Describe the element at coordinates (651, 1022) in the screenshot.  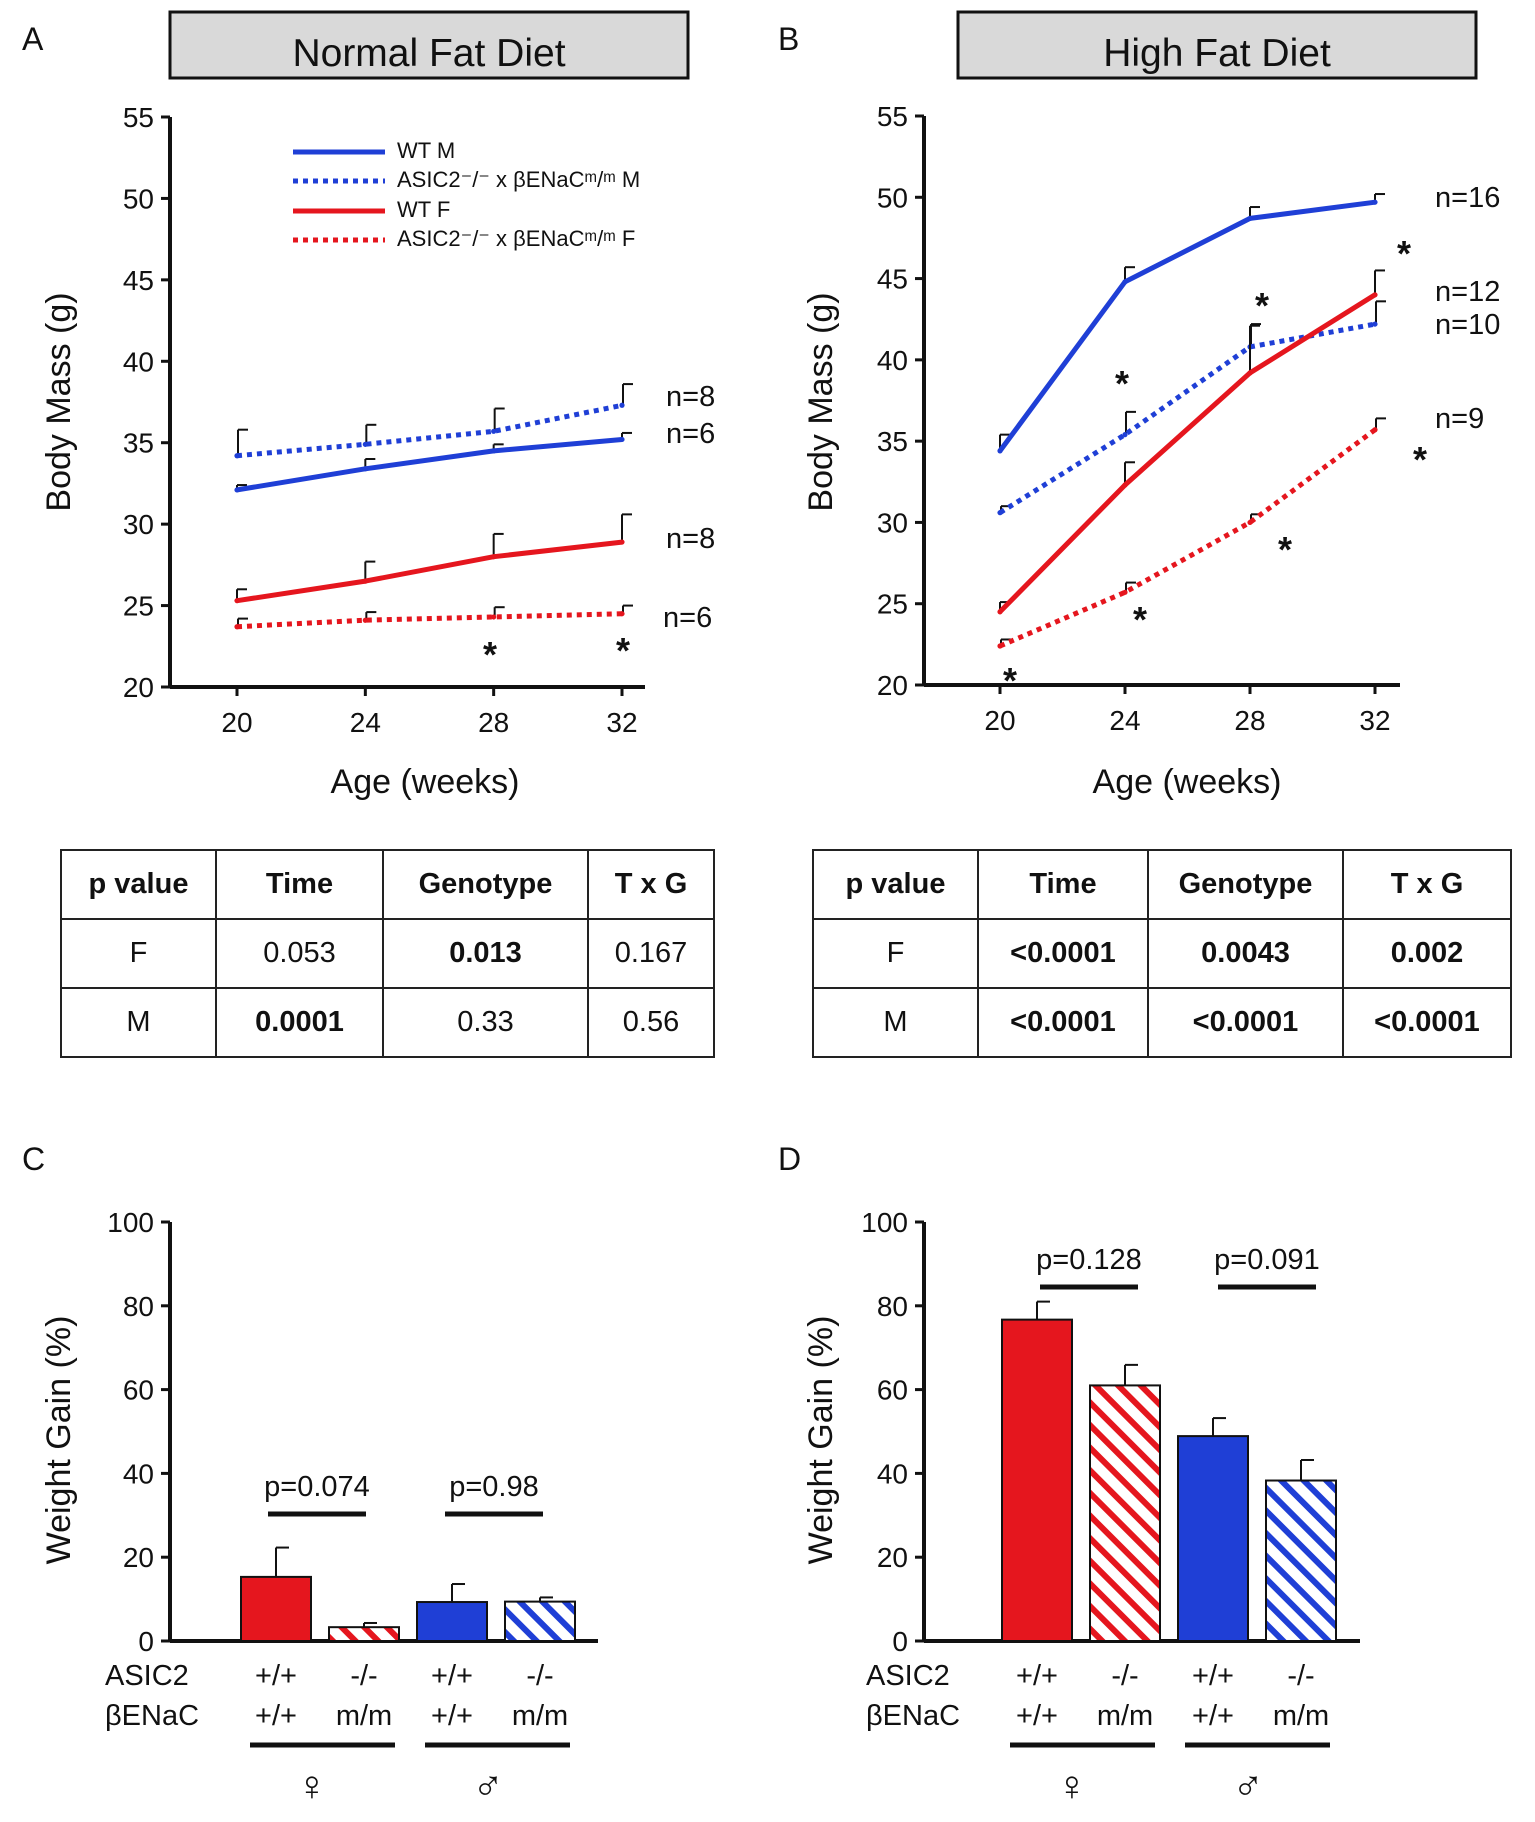
I see `table-cell: 0.56` at that location.